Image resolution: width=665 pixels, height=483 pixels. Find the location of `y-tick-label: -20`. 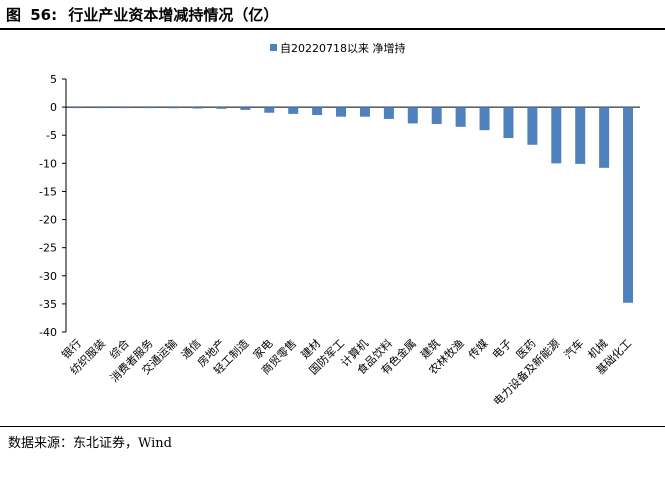

y-tick-label: -20 is located at coordinates (48, 220).